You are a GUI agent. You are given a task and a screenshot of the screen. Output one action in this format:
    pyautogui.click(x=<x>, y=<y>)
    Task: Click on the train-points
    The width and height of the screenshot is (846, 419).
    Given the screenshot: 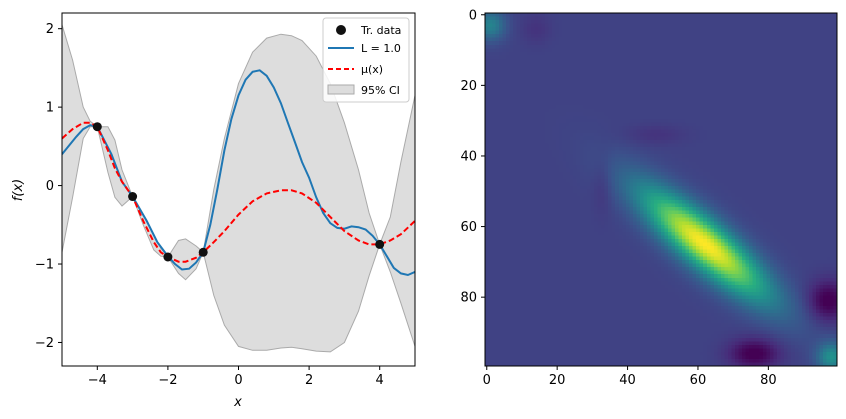 What is the action you would take?
    pyautogui.click(x=238, y=192)
    